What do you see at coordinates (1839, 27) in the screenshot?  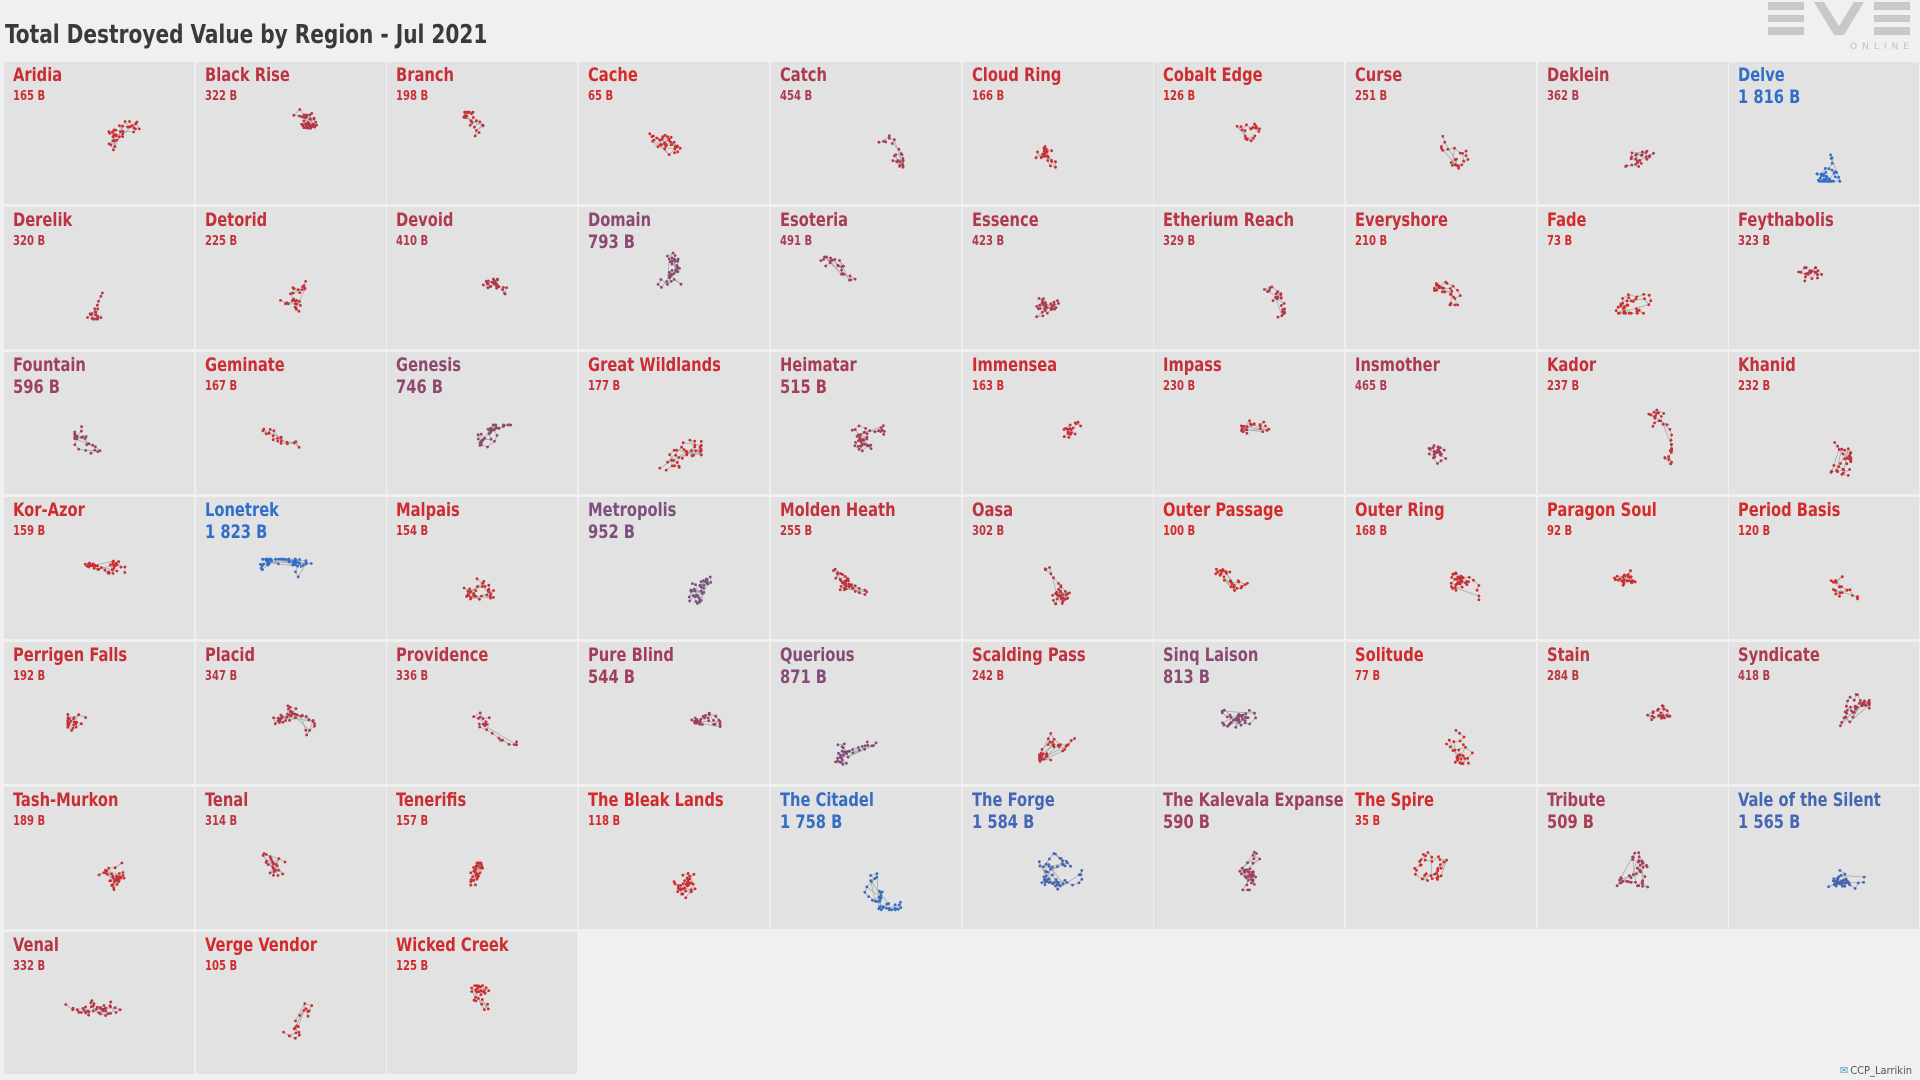 I see `eve-logo-icon: ONLINE` at bounding box center [1839, 27].